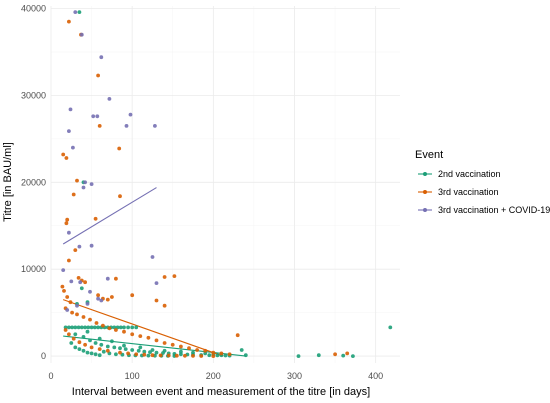 The image size is (550, 403). Describe the element at coordinates (33, 9) in the screenshot. I see `y-tick-label: 40000` at that location.